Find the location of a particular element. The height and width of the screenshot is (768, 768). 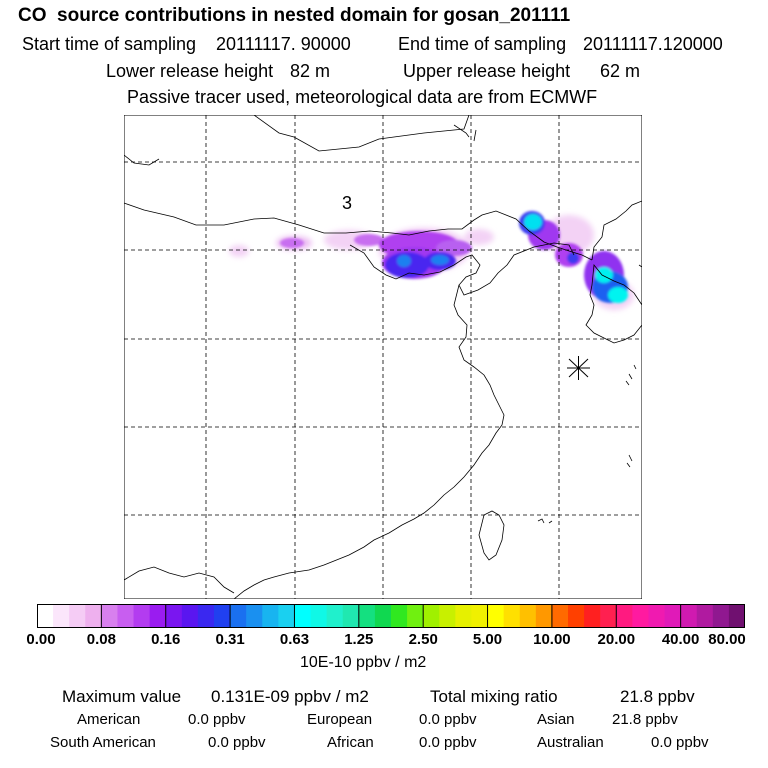

colorbar-tick-label: 2.50 is located at coordinates (423, 639).